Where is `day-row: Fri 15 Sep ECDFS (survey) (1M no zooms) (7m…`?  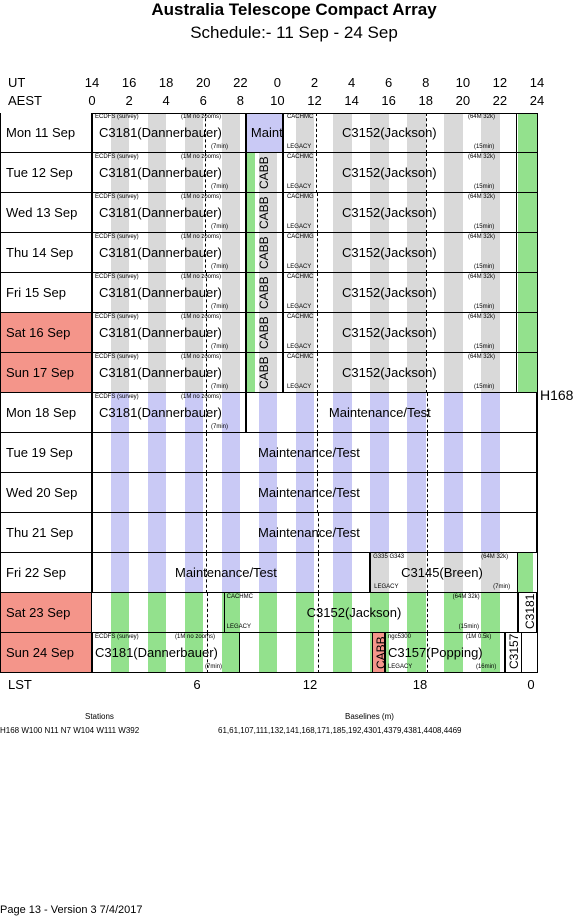 day-row: Fri 15 Sep ECDFS (survey) (1M no zooms) (7m… is located at coordinates (268, 293).